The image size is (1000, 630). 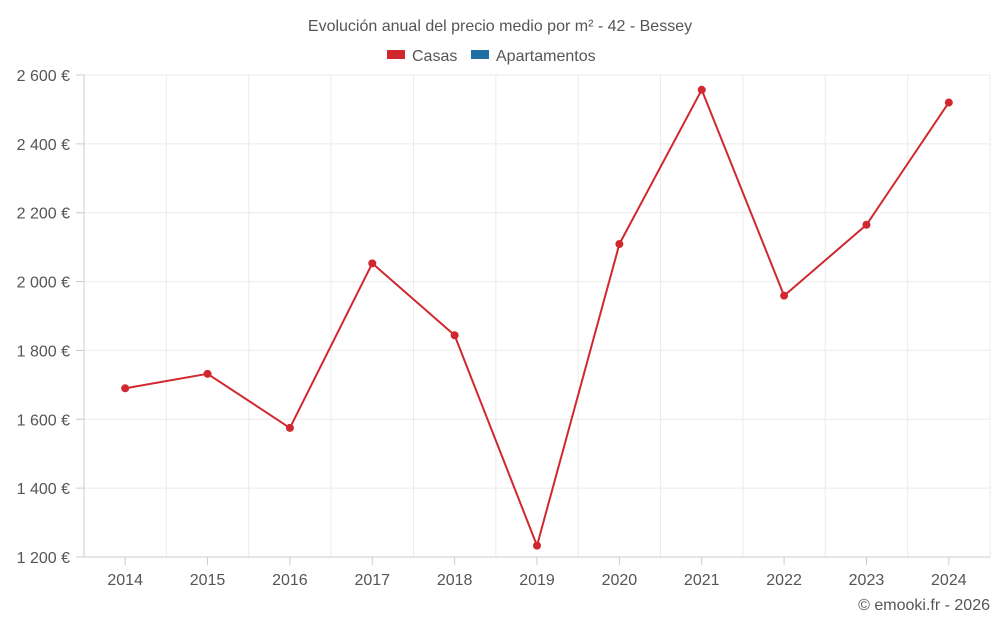 What do you see at coordinates (455, 580) in the screenshot?
I see `x-tick-label: 2018` at bounding box center [455, 580].